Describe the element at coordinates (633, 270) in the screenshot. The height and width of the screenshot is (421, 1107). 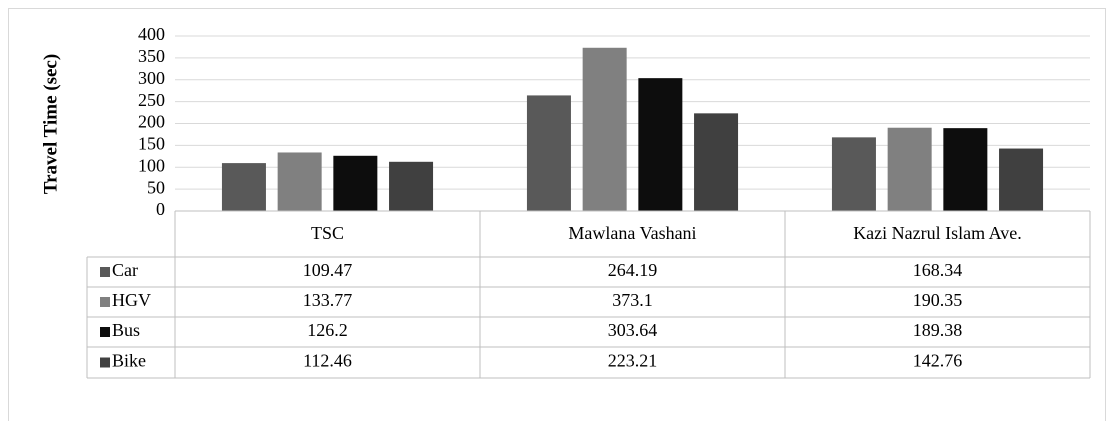
I see `table-value: 264.19` at that location.